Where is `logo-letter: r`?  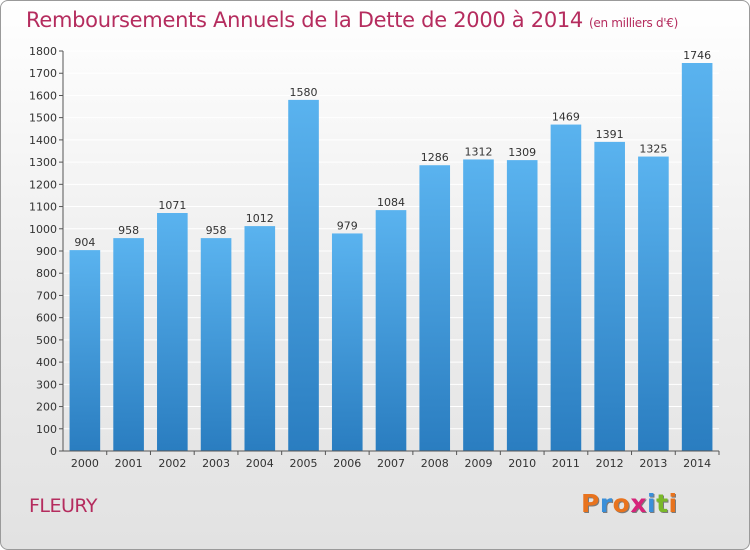 logo-letter: r is located at coordinates (606, 503).